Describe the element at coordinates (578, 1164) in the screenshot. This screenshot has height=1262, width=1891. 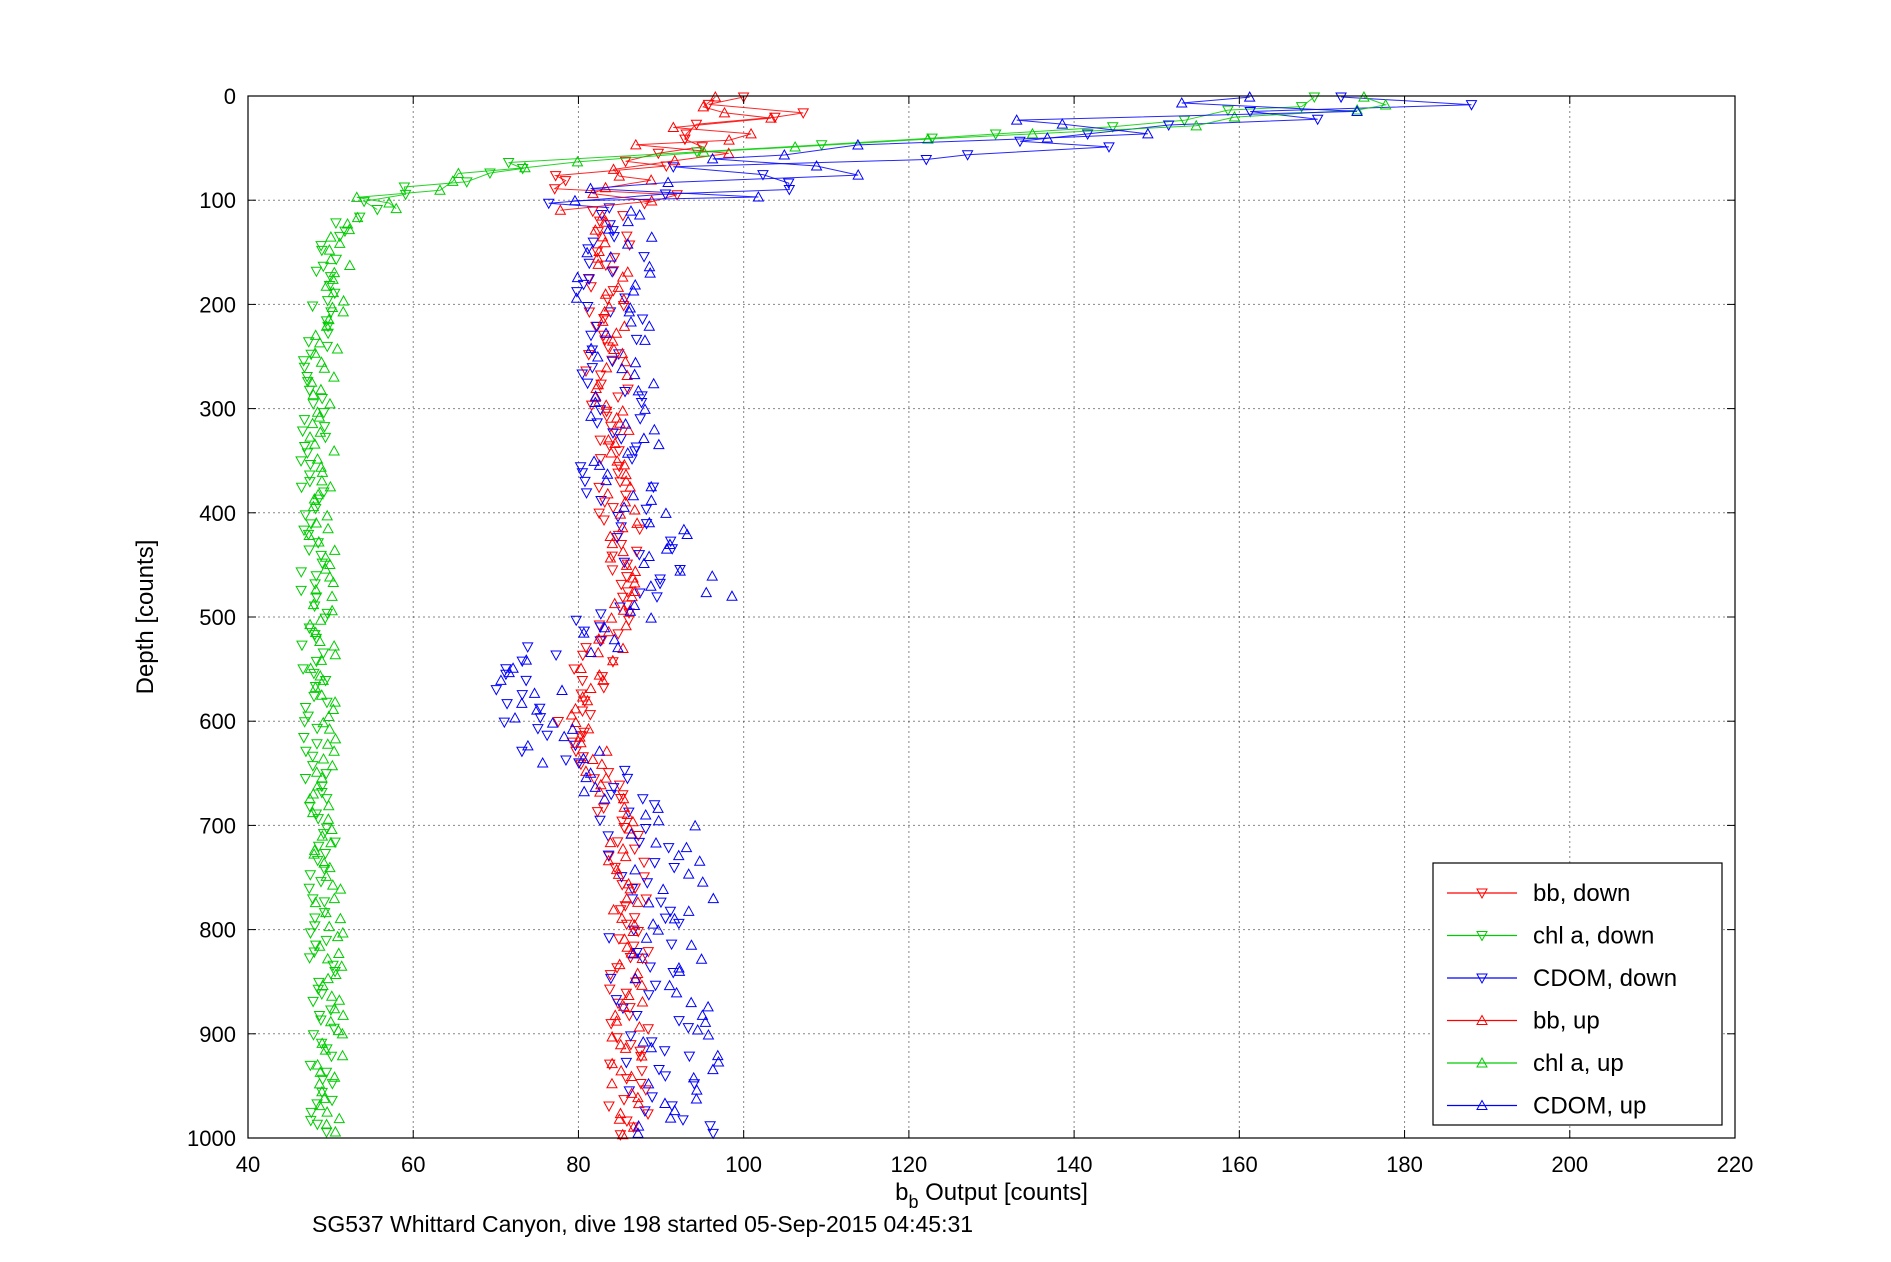
I see `x-tick-label: 80` at that location.